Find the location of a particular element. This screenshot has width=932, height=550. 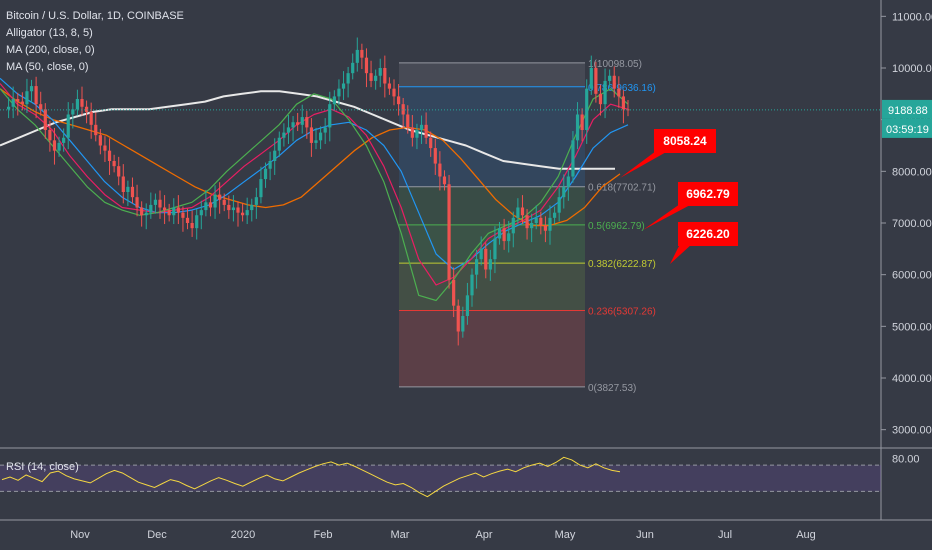

rsi-line is located at coordinates (311, 477).